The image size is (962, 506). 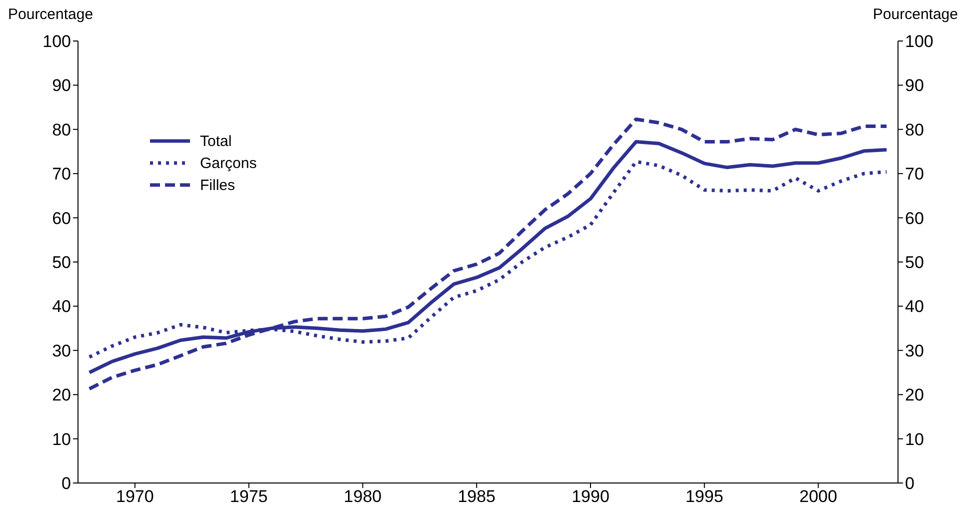 I want to click on x-tick-label: 1975, so click(x=249, y=496).